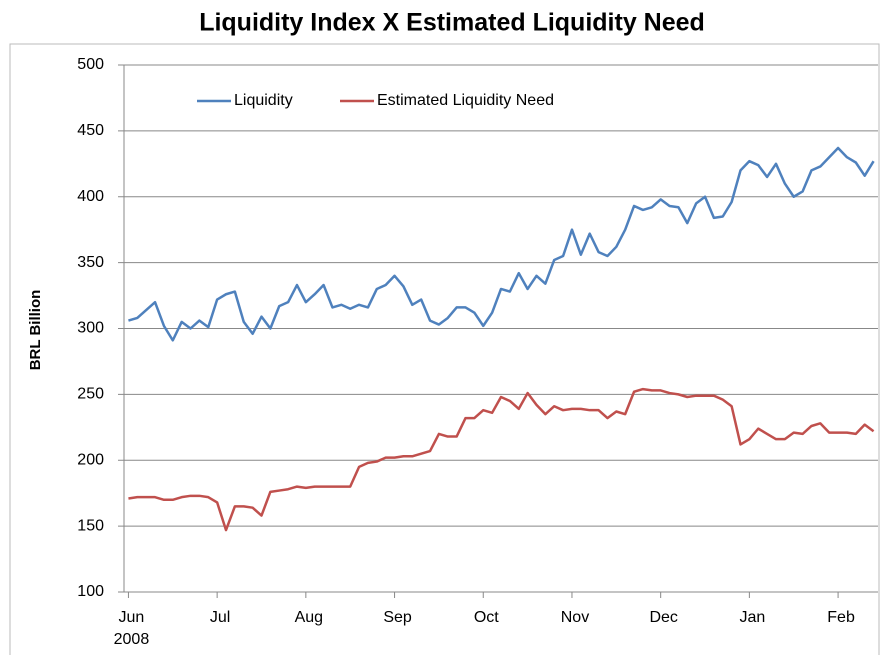  Describe the element at coordinates (90, 525) in the screenshot. I see `y-tick-label: 150` at that location.